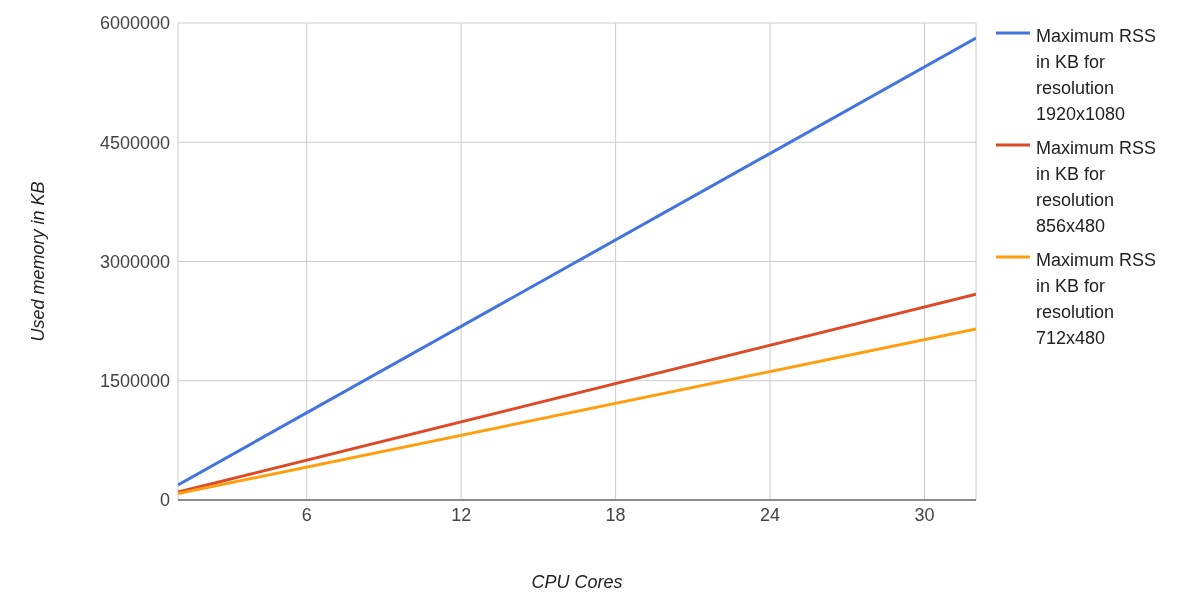 The width and height of the screenshot is (1194, 608). What do you see at coordinates (1096, 75) in the screenshot?
I see `legend-label: Maximum RSS in KB for resolution 1920x1080` at bounding box center [1096, 75].